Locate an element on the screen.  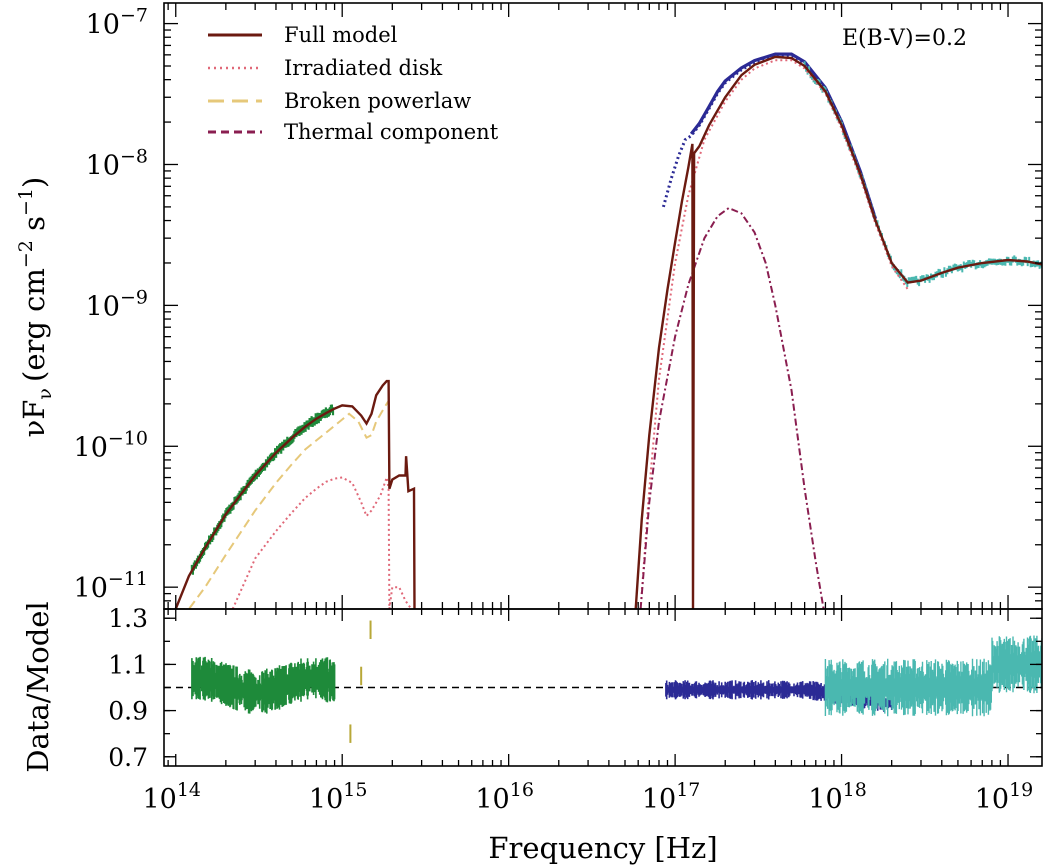
legend-label-broken-powerlaw: Broken powerlaw is located at coordinates (377, 101).